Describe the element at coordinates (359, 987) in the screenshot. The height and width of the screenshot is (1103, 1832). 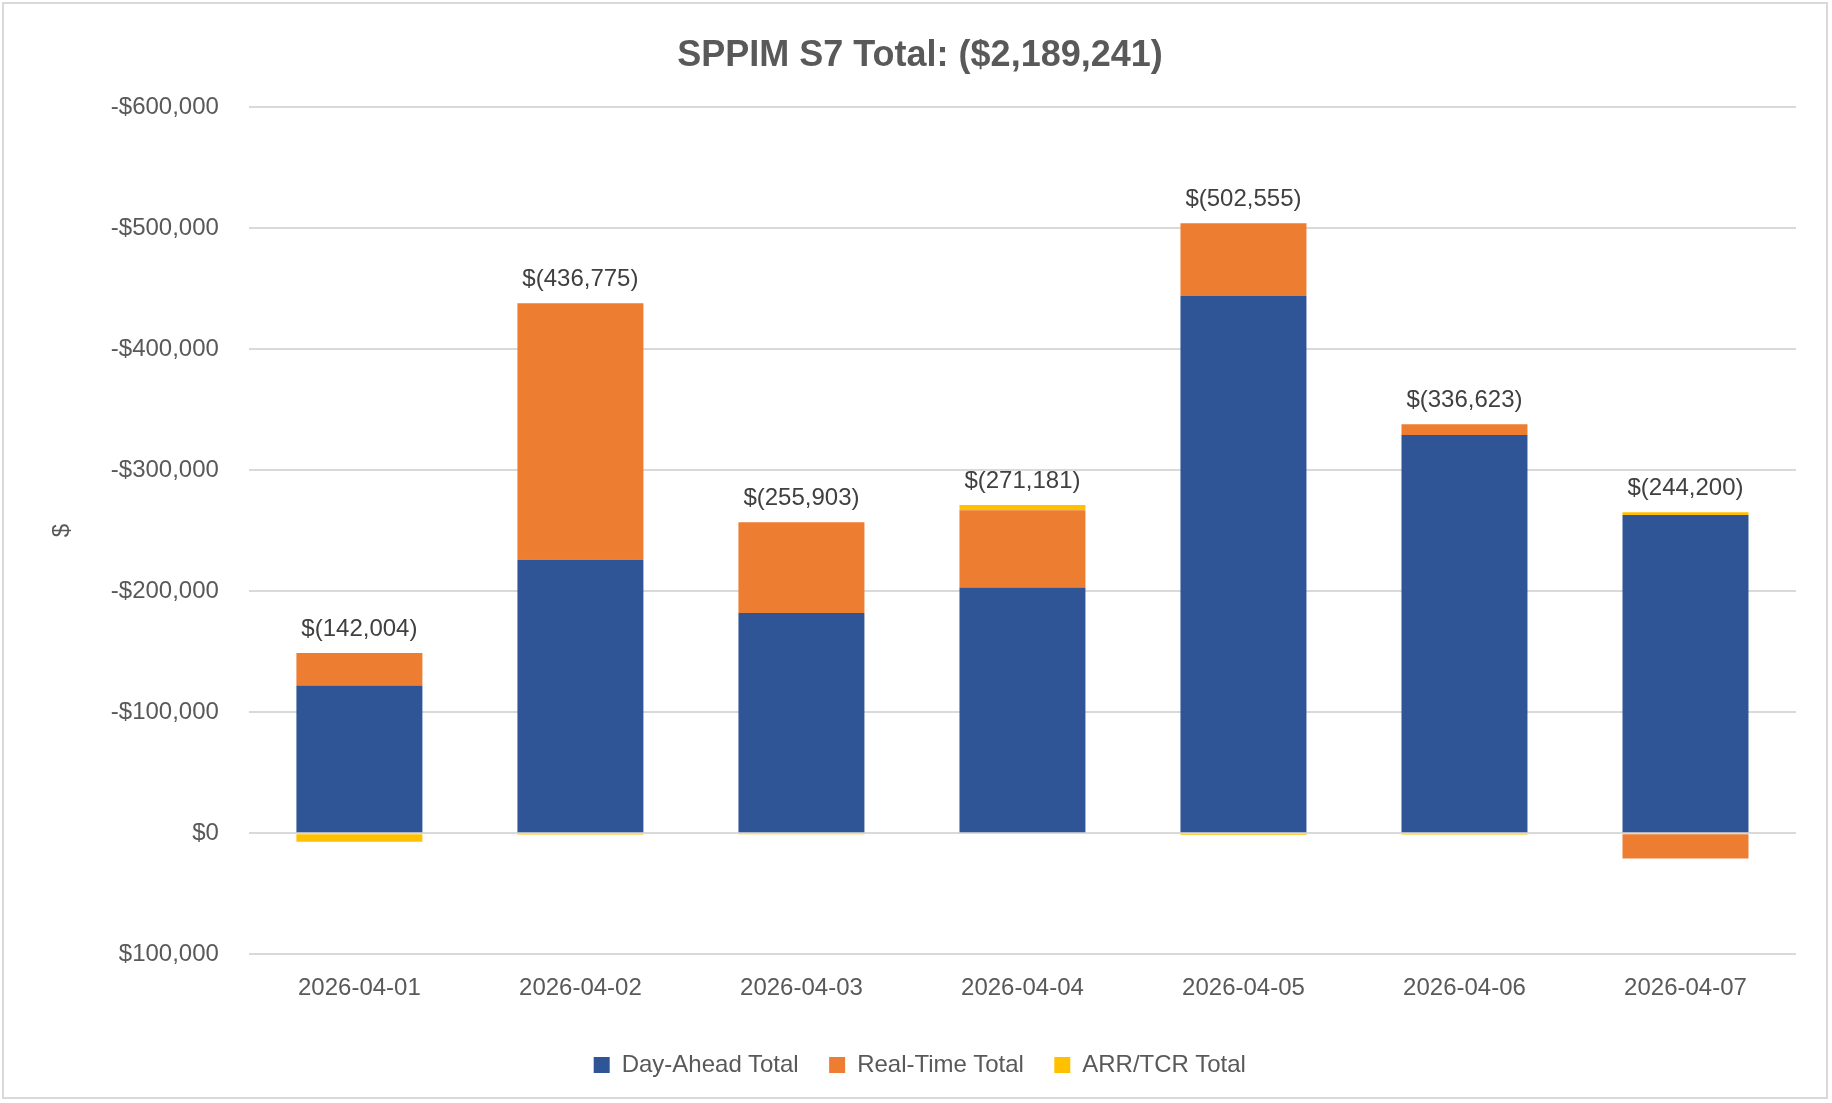
I see `x-tick-label: 2026-04-01` at that location.